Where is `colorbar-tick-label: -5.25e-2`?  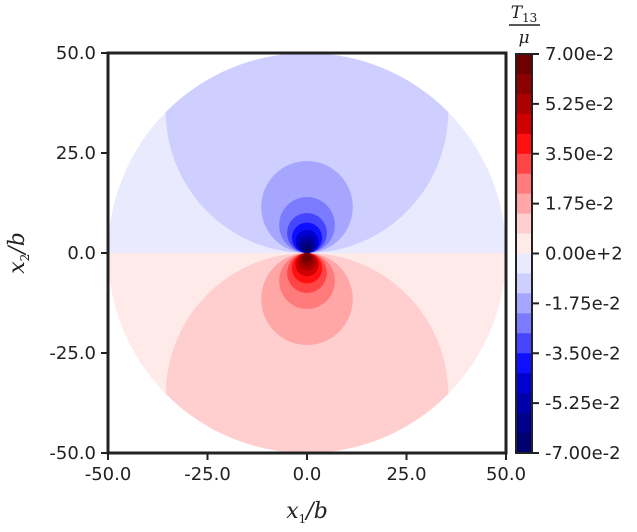
colorbar-tick-label: -5.25e-2 is located at coordinates (583, 403).